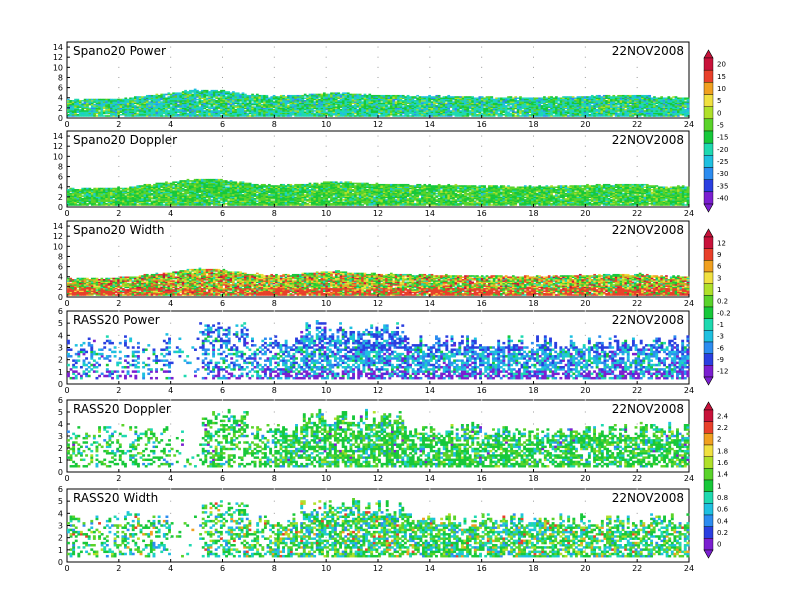 The width and height of the screenshot is (792, 612). What do you see at coordinates (66, 124) in the screenshot?
I see `x-tick-label: 0` at bounding box center [66, 124].